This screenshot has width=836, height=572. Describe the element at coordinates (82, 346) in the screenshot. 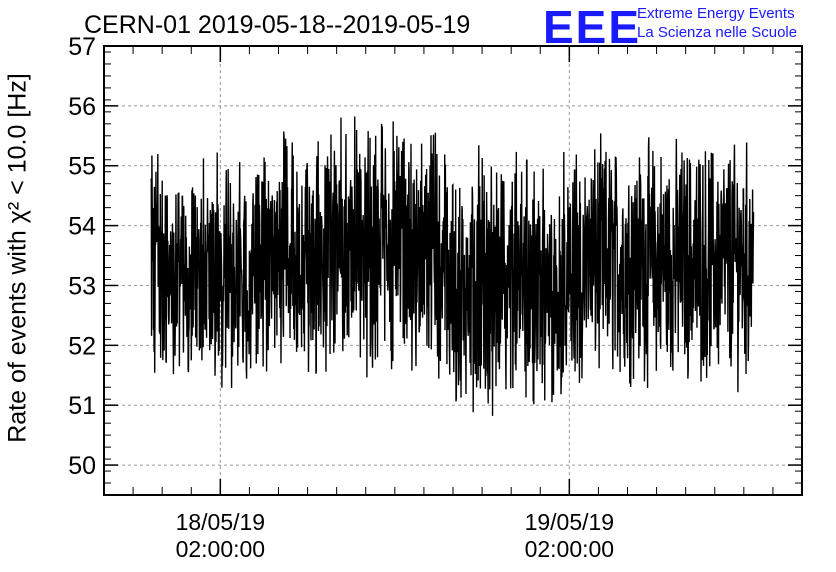

I see `y-tick-label: 52` at that location.